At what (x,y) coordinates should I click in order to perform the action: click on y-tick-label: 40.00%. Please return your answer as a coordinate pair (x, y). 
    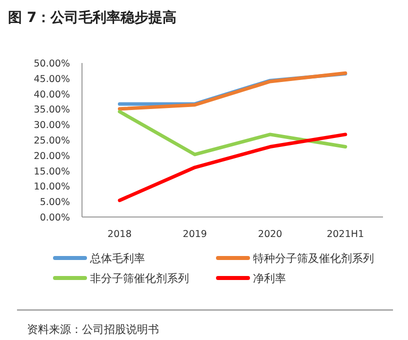
    Looking at the image, I should click on (52, 94).